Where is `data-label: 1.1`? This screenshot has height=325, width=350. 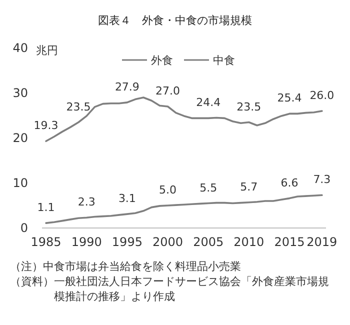 data-label: 1.1 is located at coordinates (46, 207).